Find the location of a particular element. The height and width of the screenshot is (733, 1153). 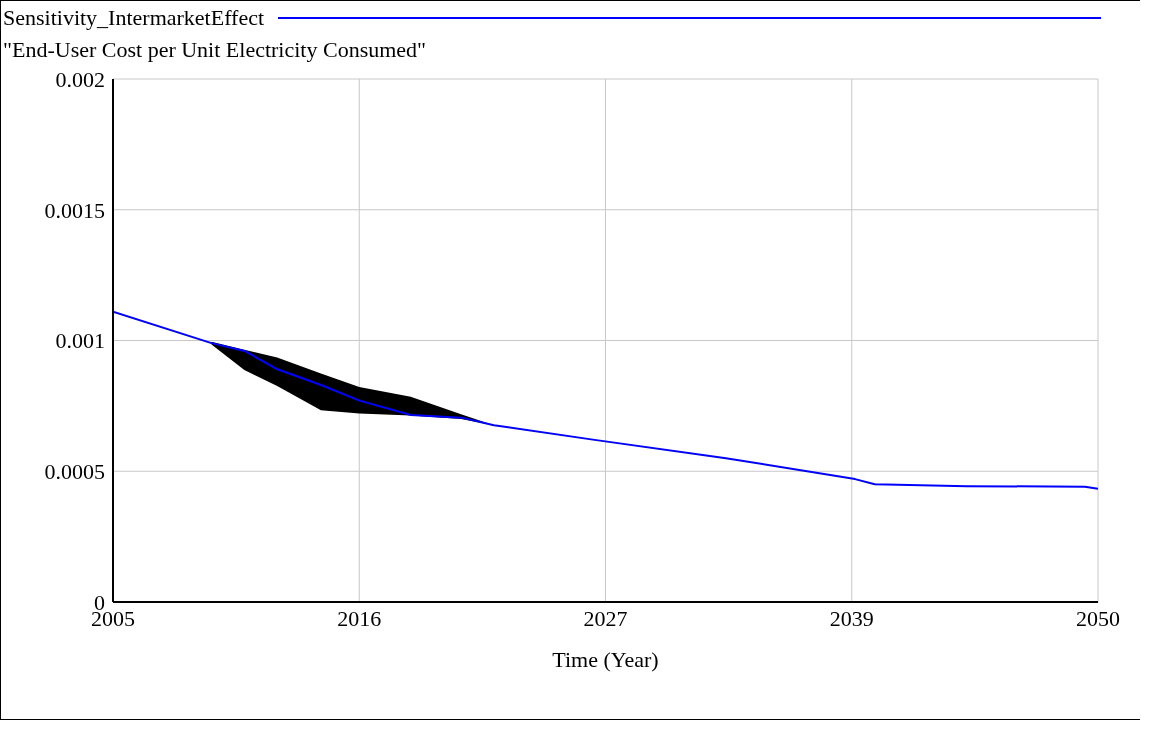

x-axis-title: Time (Year) is located at coordinates (605, 659).